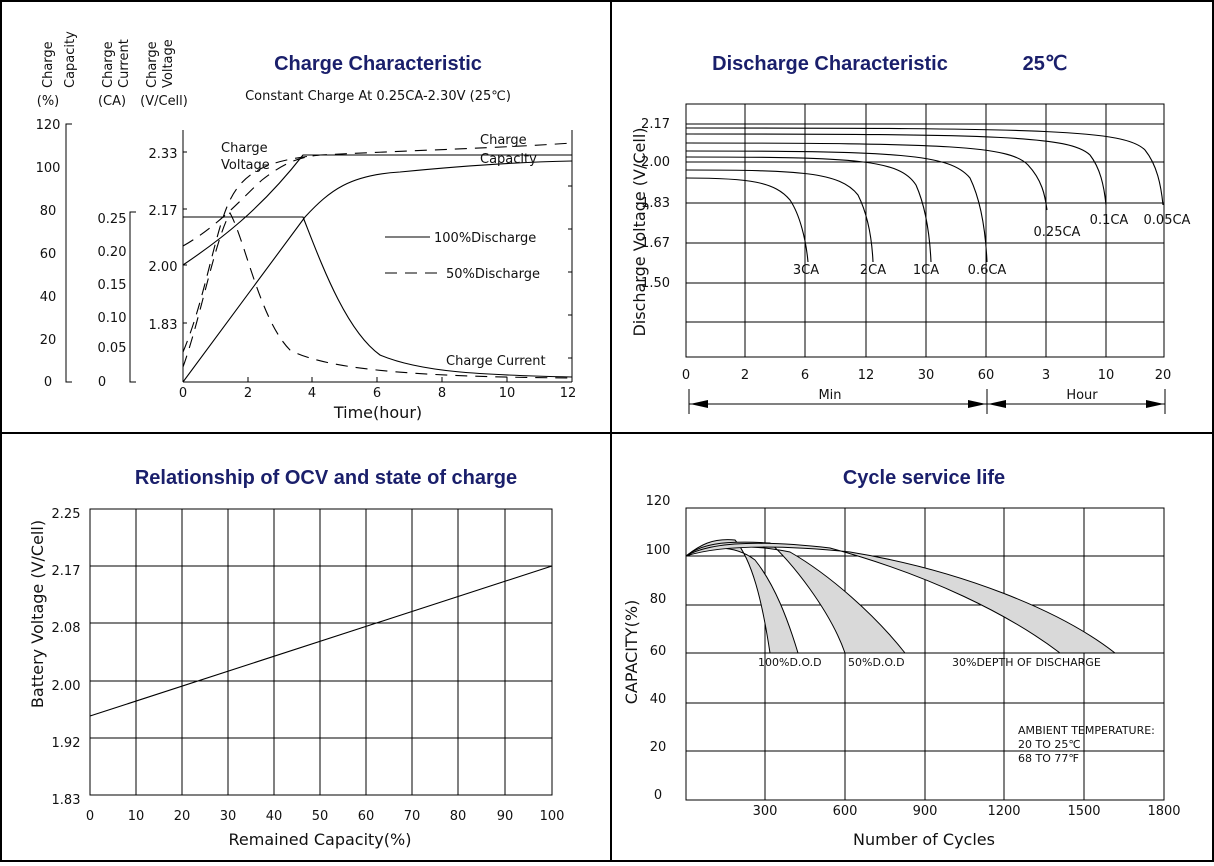  What do you see at coordinates (66, 743) in the screenshot?
I see `ocv-y-tick: 1.92` at bounding box center [66, 743].